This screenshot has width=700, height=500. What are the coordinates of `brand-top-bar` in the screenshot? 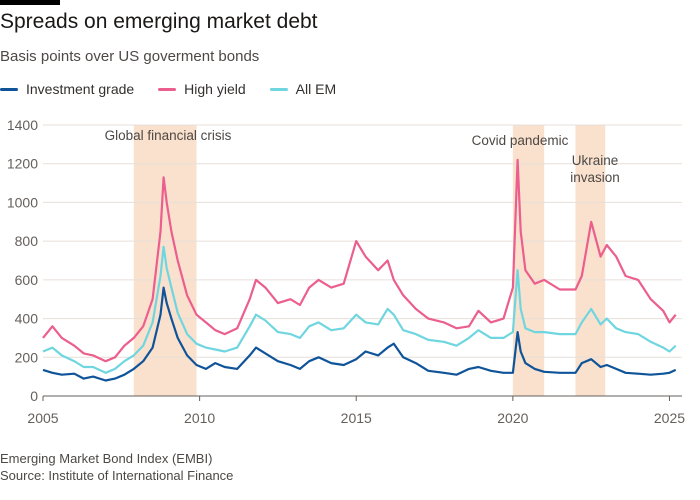 It's located at (30, 2).